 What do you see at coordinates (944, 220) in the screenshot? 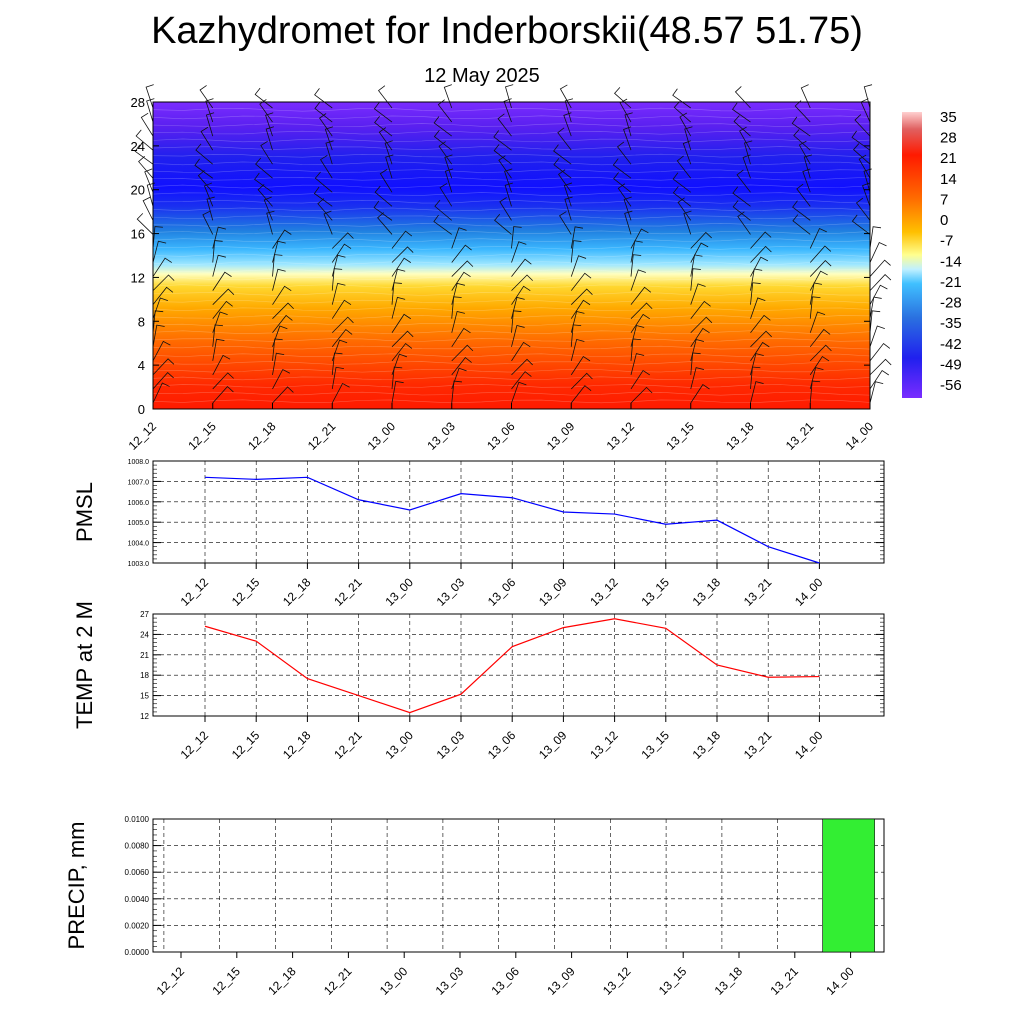
I see `colorbar-label: 0` at bounding box center [944, 220].